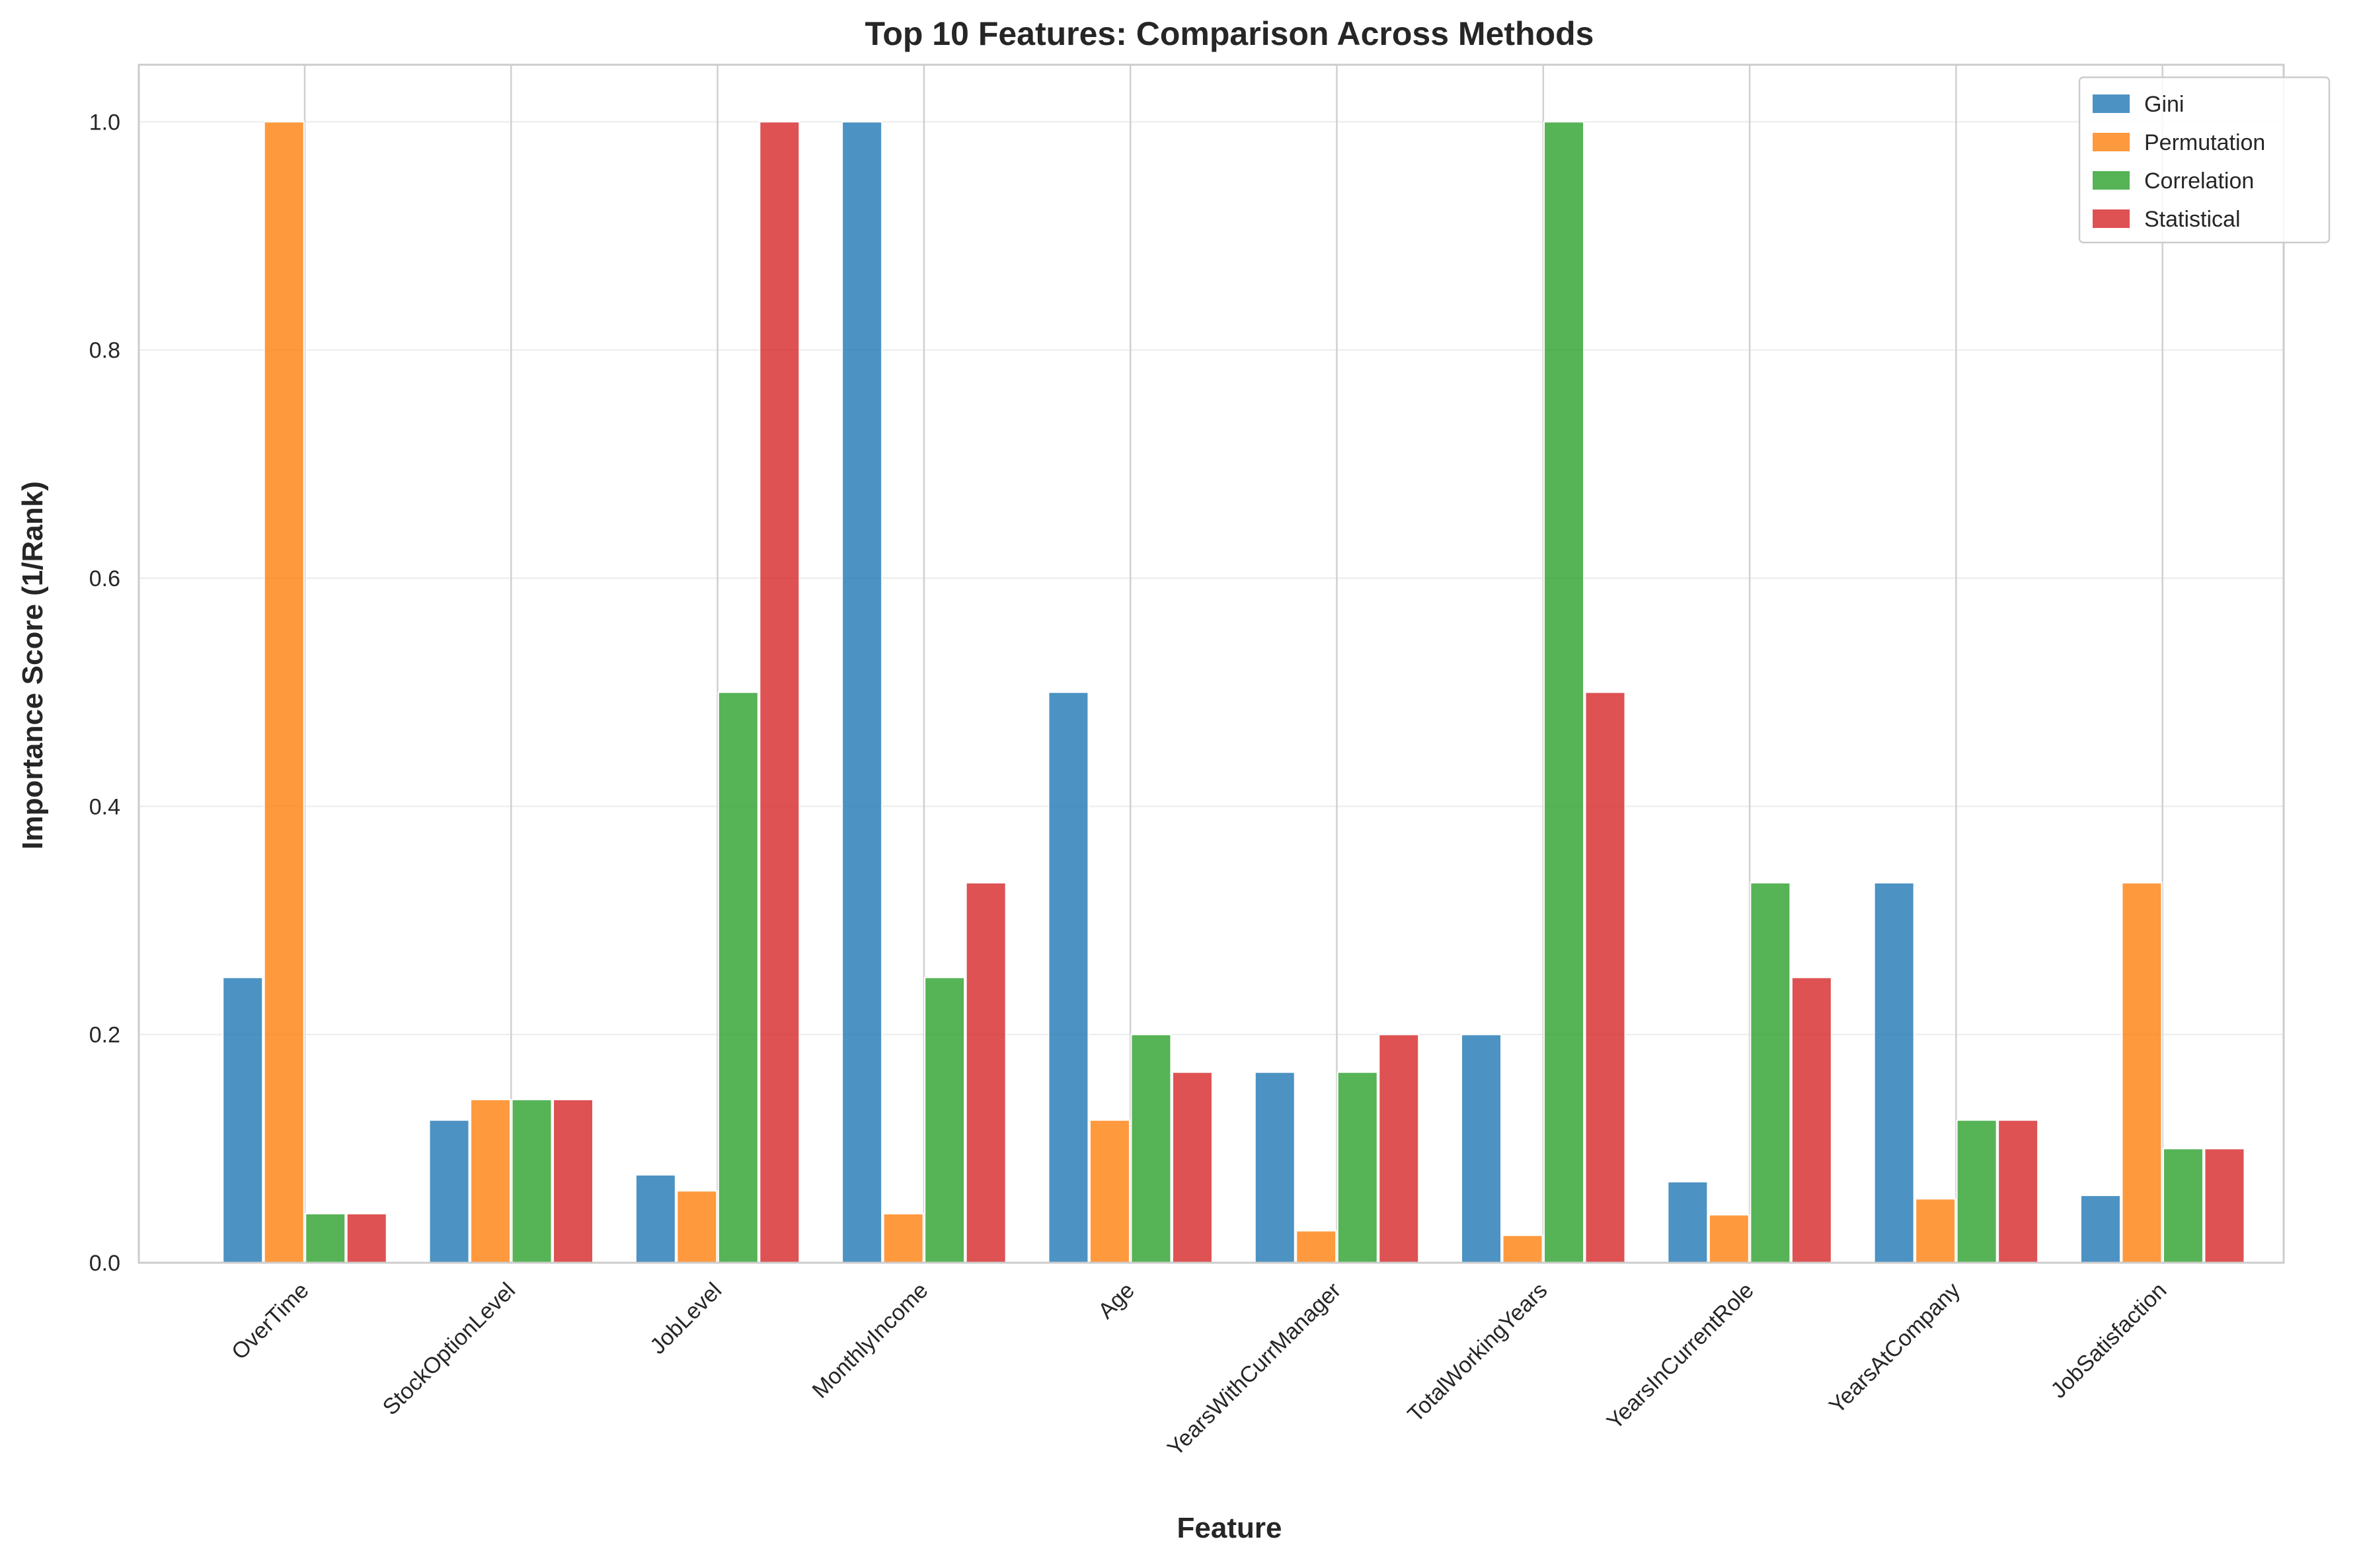  I want to click on y-tick-label: 1.0, so click(104, 122).